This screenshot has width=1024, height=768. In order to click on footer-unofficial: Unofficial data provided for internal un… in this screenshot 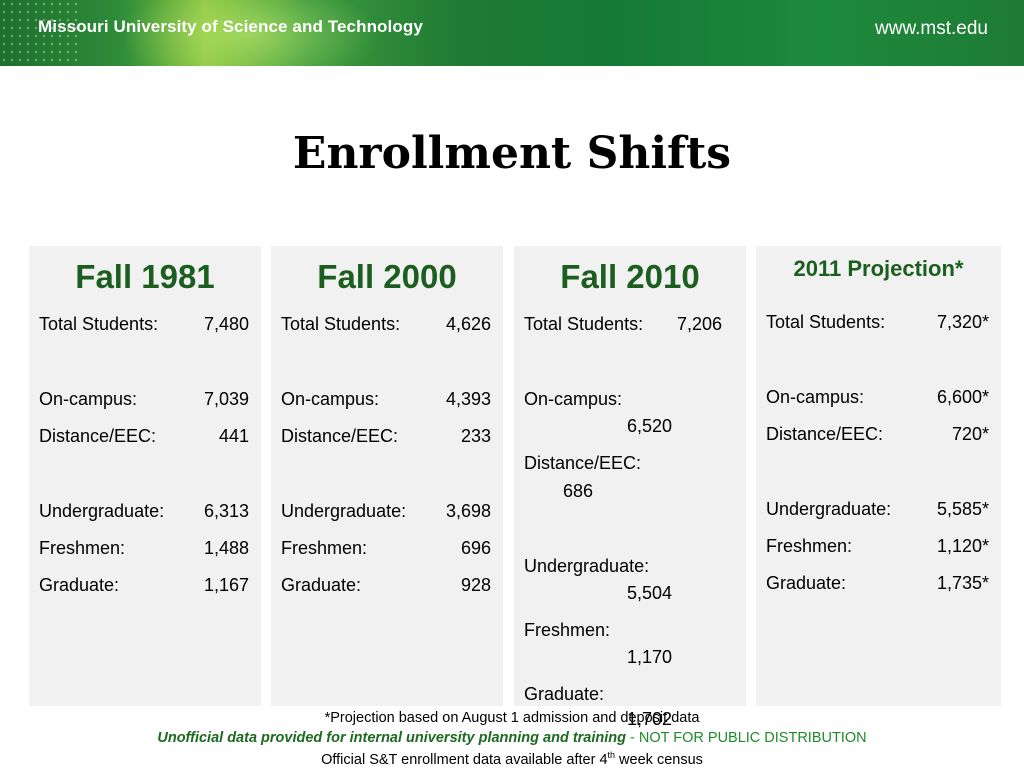, I will do `click(391, 738)`.